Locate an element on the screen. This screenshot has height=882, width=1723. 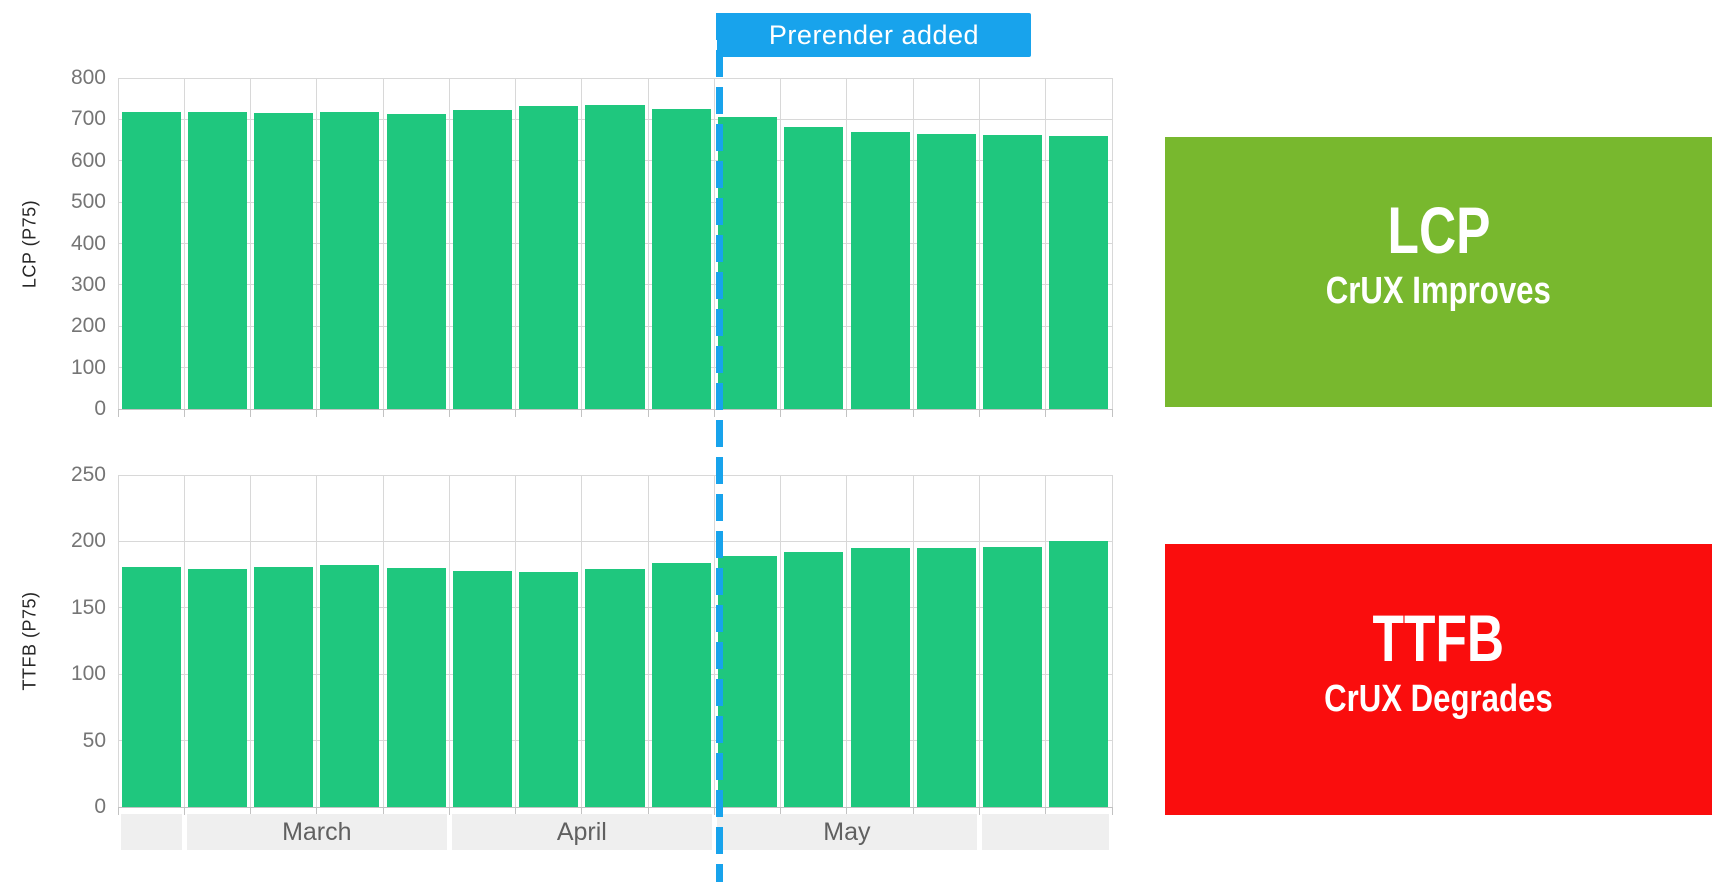
lcp-badge-title: LCP is located at coordinates (1438, 230).